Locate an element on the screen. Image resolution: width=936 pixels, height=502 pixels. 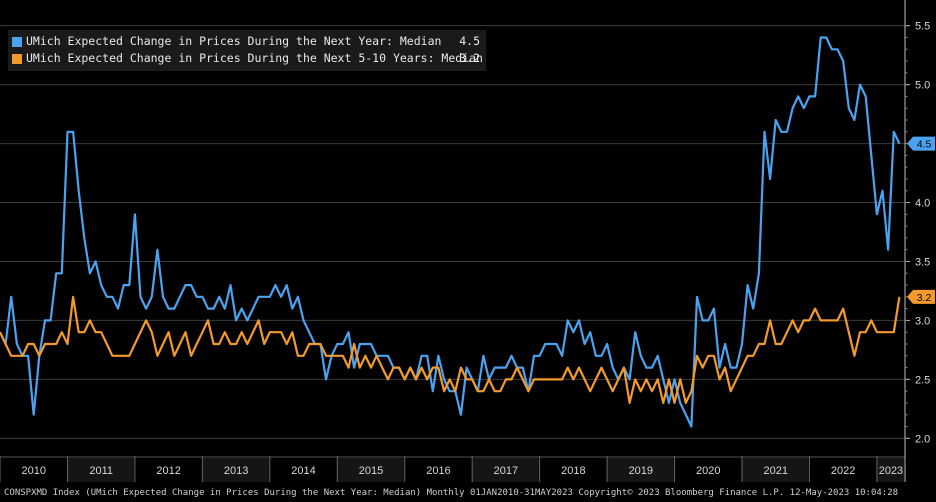
y-tick-label: 3.0 is located at coordinates (922, 321).